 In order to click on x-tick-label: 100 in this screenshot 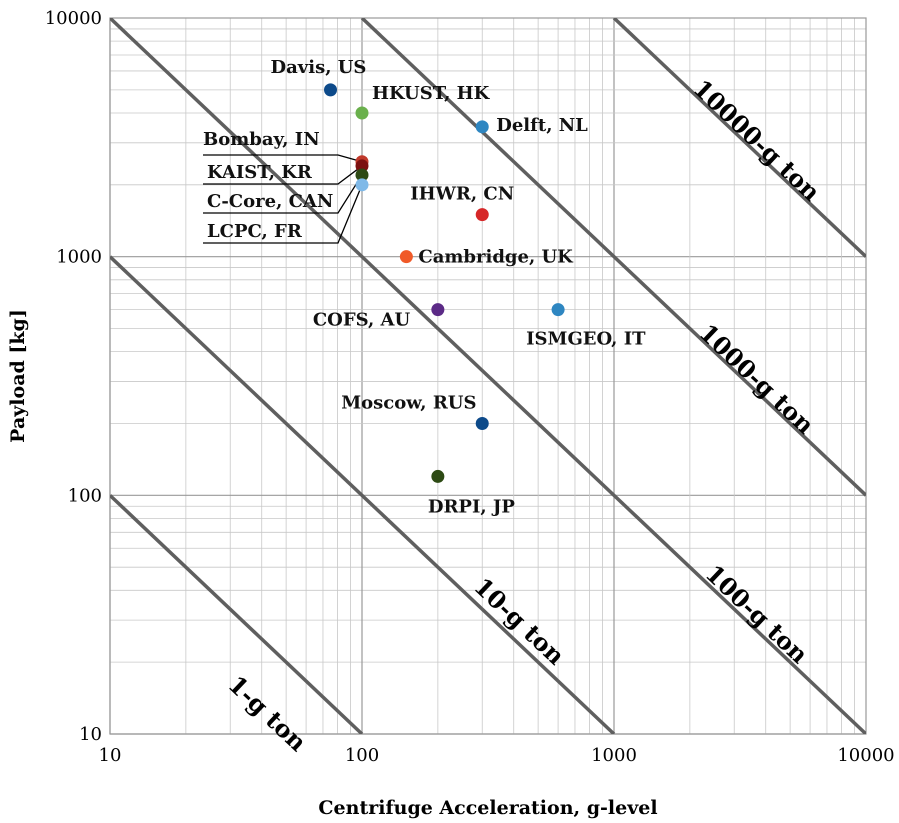, I will do `click(362, 755)`.